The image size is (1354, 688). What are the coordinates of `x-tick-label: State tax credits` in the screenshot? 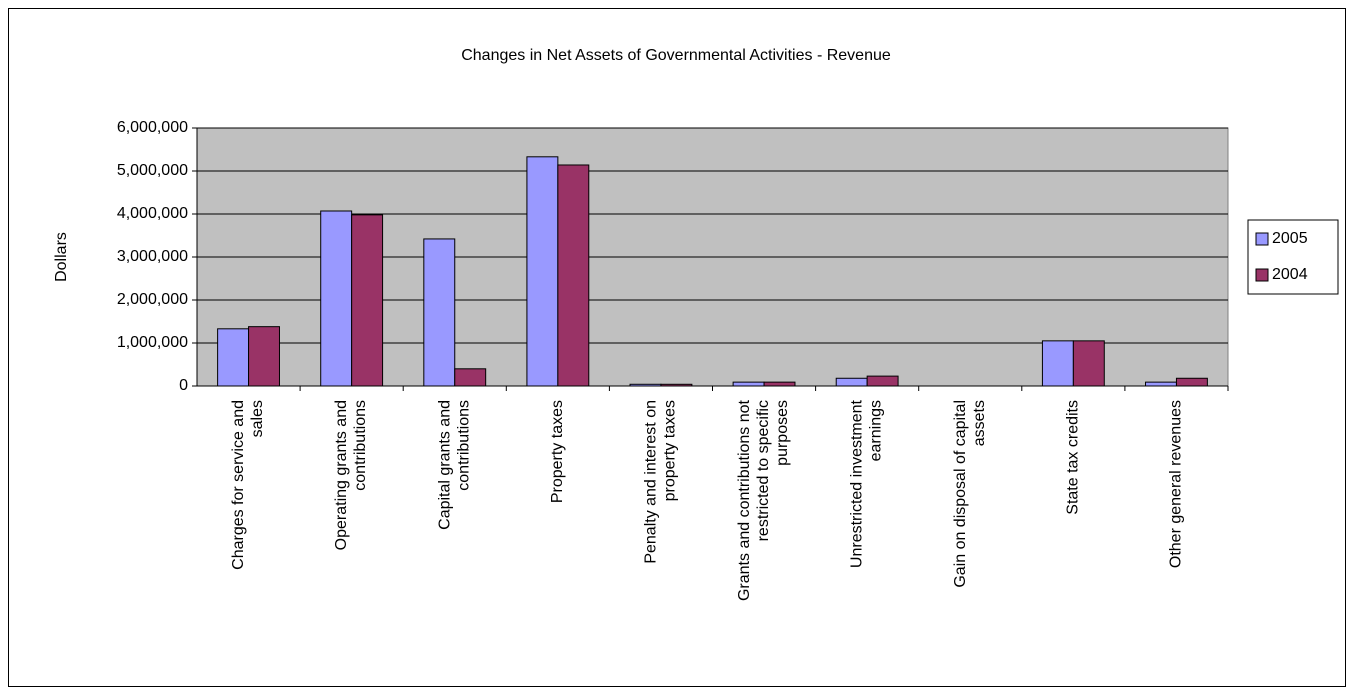 It's located at (1073, 457).